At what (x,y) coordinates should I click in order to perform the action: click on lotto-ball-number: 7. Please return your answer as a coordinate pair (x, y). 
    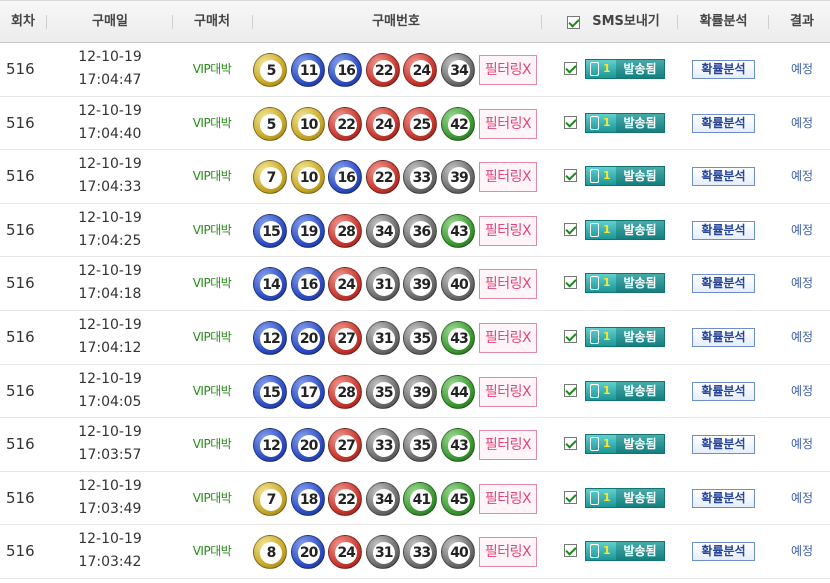
    Looking at the image, I should click on (271, 499).